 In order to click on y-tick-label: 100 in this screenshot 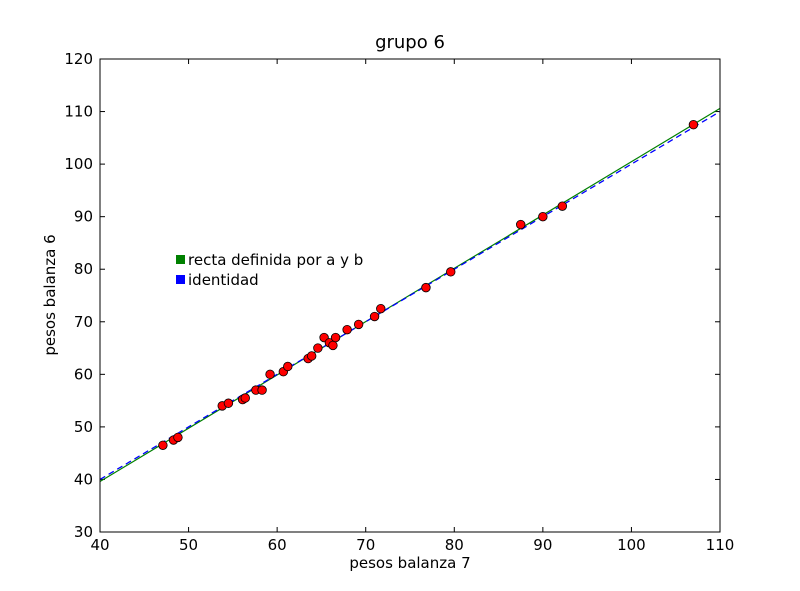, I will do `click(78, 164)`.